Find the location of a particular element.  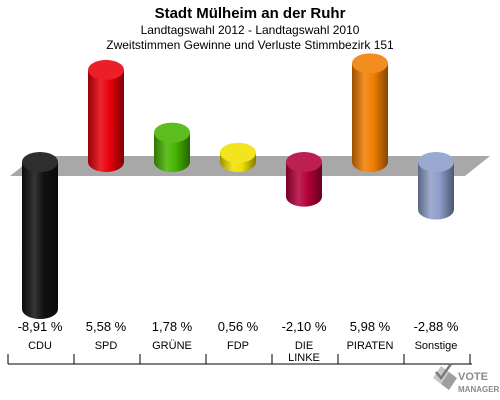

category-label: Sonstige is located at coordinates (436, 346).